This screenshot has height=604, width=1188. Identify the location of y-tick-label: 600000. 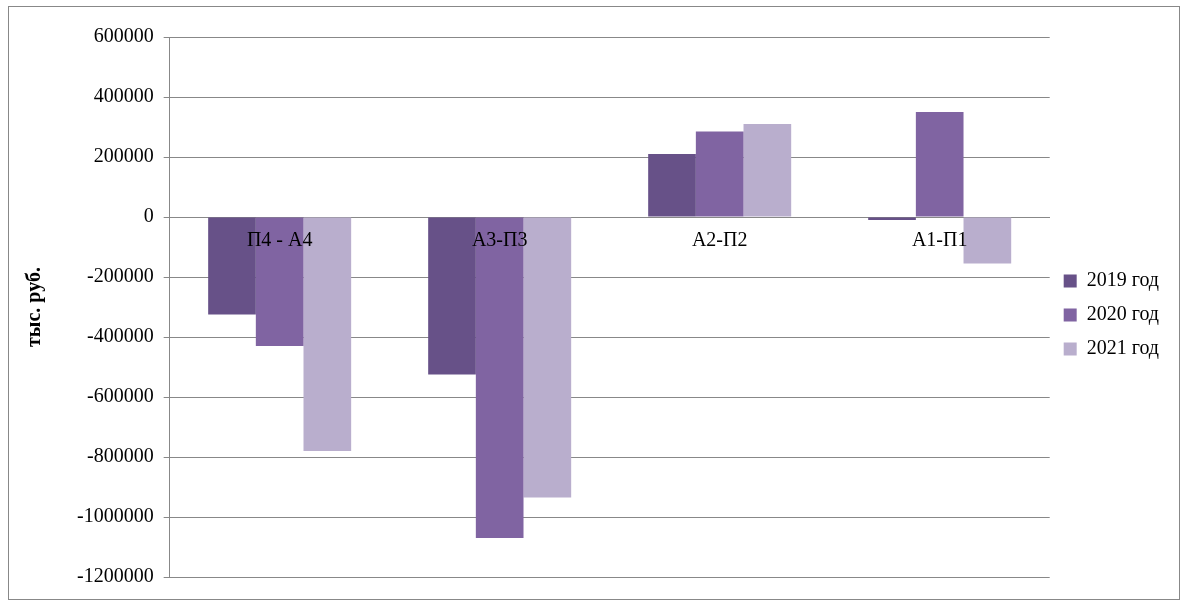
(123, 35).